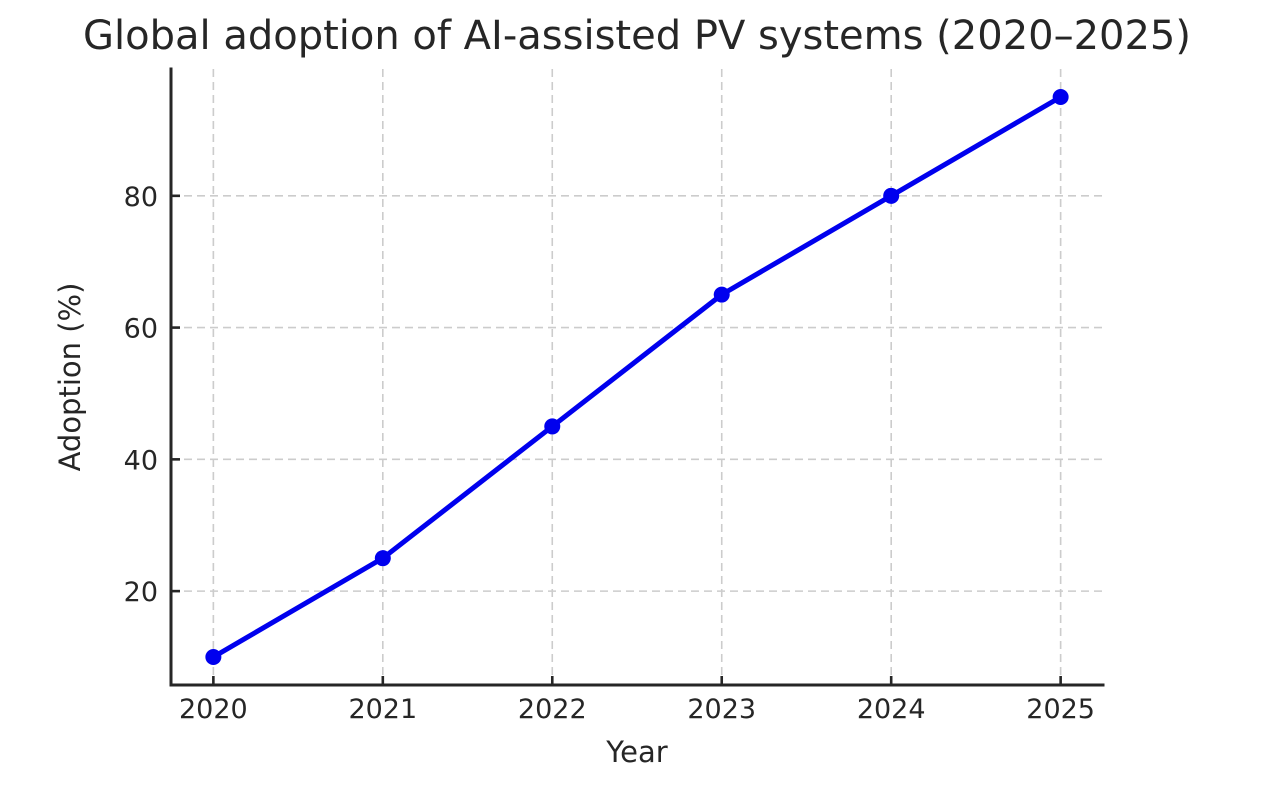  I want to click on y-tick-label: 60, so click(141, 329).